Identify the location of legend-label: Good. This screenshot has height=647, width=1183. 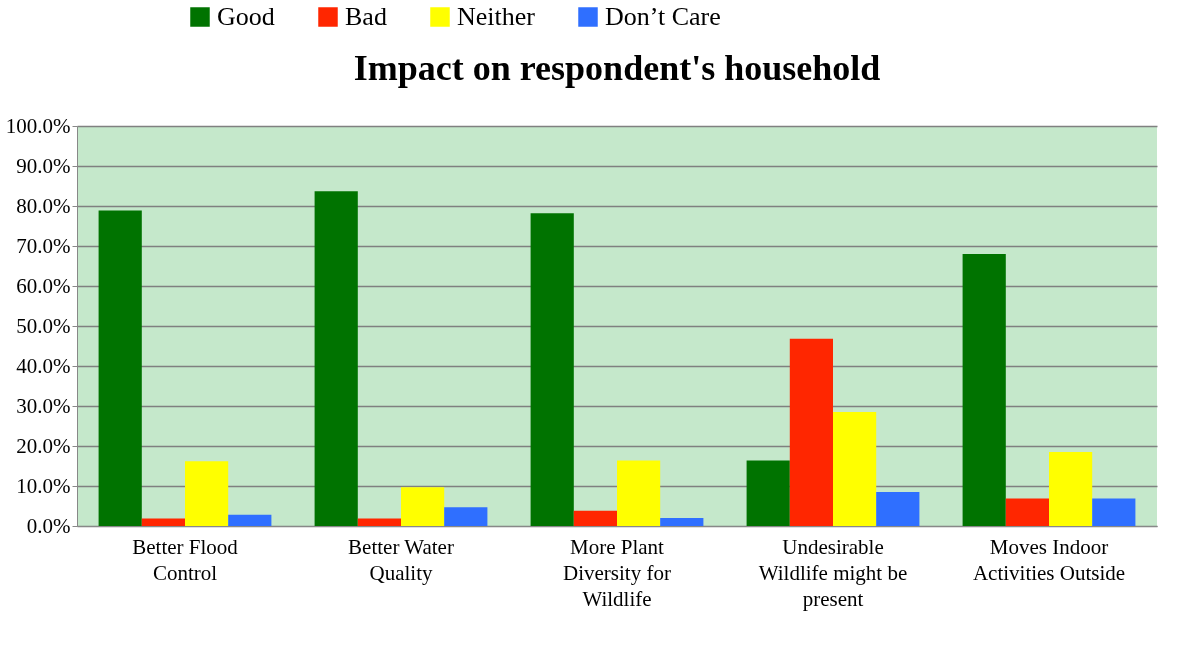
(246, 16).